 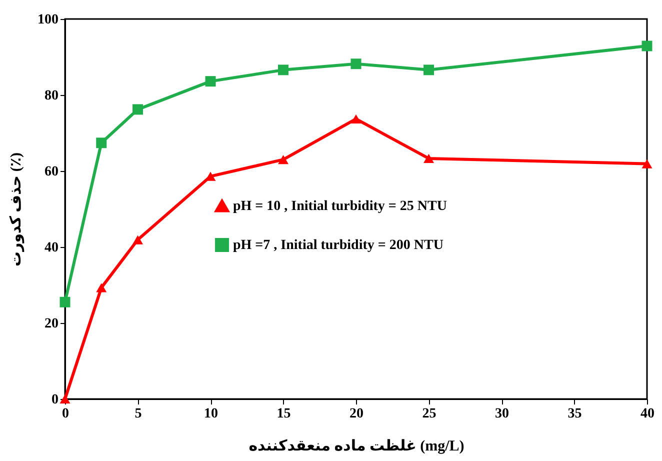 I want to click on y-axis-title: حذف کدورت (٪), so click(x=16, y=209).